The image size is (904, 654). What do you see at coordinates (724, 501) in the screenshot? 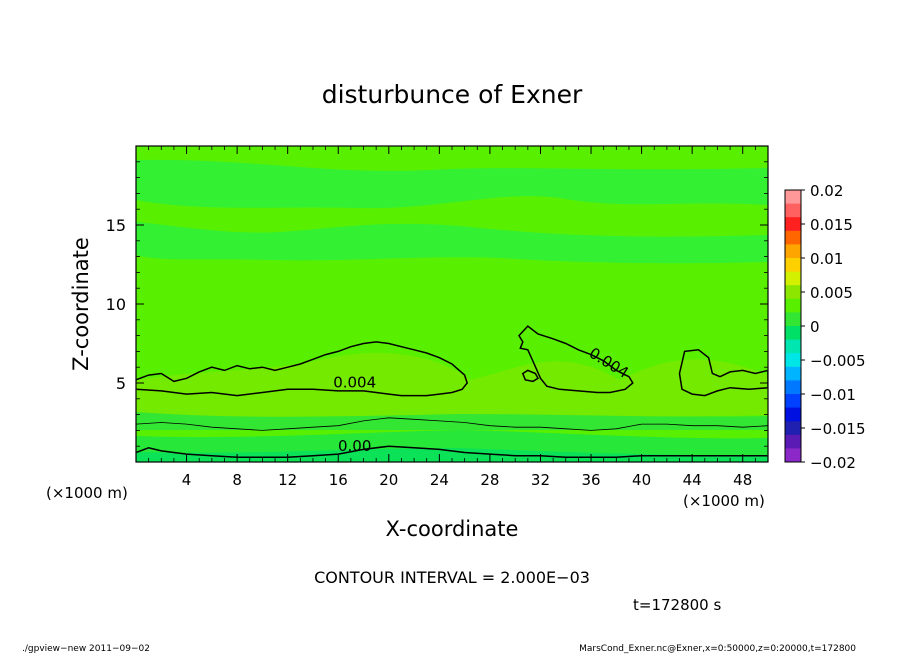
I see `x-axis-unit: (×1000 m)` at bounding box center [724, 501].